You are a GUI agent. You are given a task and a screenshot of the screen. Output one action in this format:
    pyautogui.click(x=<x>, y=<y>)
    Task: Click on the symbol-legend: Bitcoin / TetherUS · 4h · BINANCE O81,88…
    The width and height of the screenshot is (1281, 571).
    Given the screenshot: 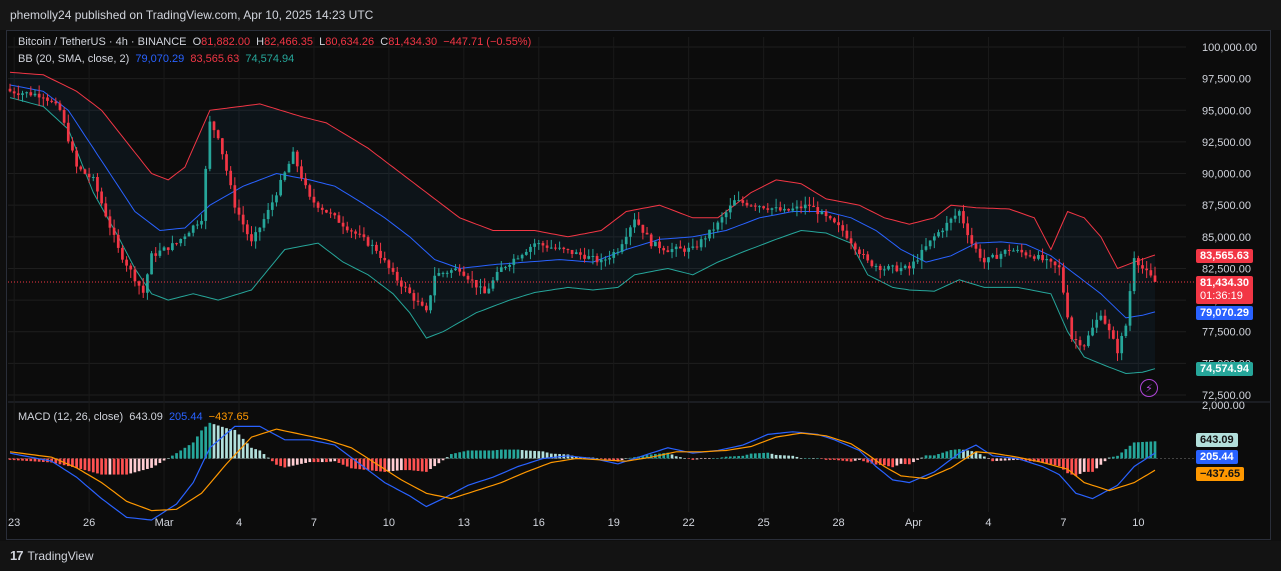 What is the action you would take?
    pyautogui.click(x=276, y=42)
    